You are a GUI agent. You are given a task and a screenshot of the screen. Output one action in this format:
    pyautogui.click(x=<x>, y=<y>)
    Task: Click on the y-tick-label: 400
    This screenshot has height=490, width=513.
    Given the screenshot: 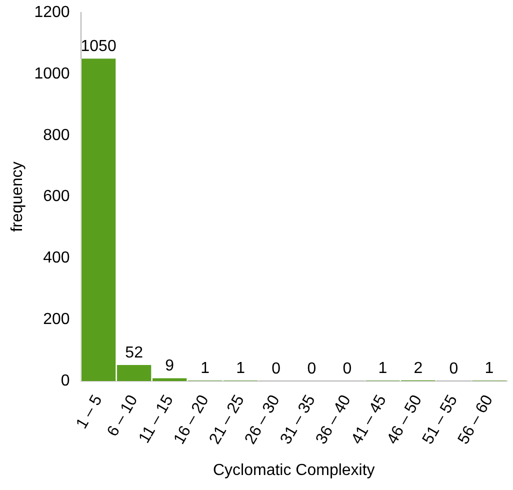 What is the action you would take?
    pyautogui.click(x=56, y=258)
    